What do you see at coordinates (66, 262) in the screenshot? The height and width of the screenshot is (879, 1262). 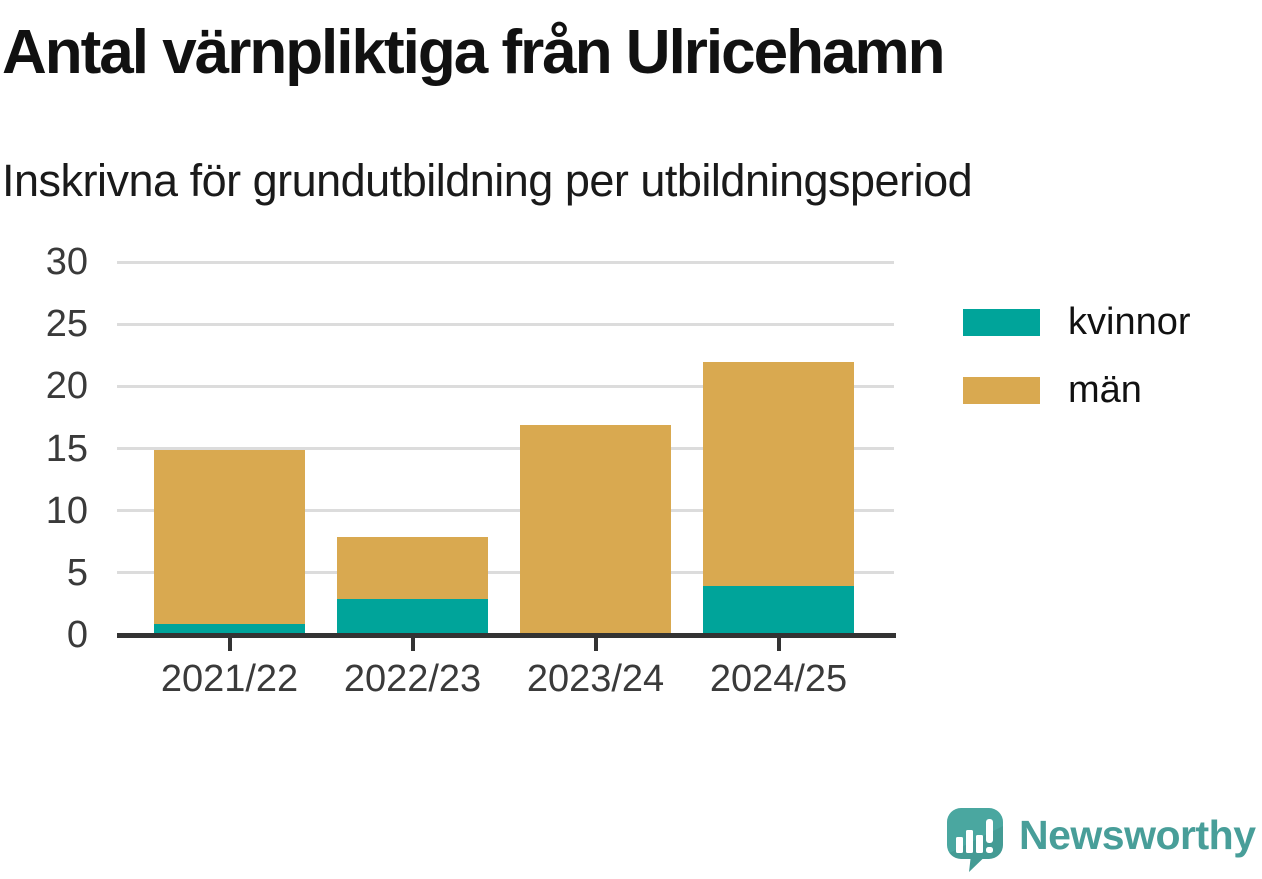 I see `y-axis-tick-label: 30` at bounding box center [66, 262].